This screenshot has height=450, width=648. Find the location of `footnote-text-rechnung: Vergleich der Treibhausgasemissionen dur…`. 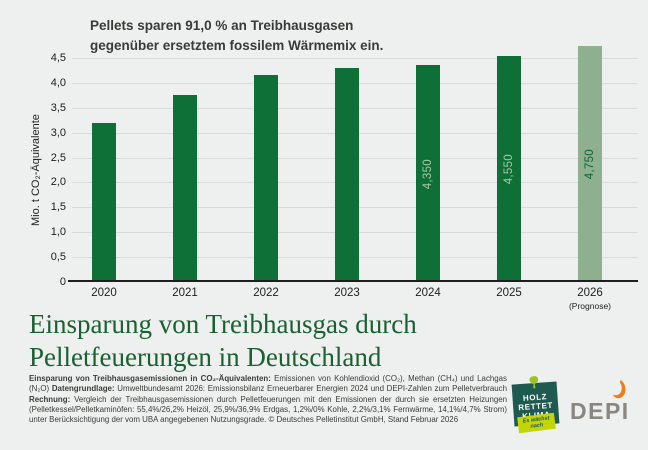

footnote-text-rechnung: Vergleich der Treibhausgasemissionen dur… is located at coordinates (268, 409).